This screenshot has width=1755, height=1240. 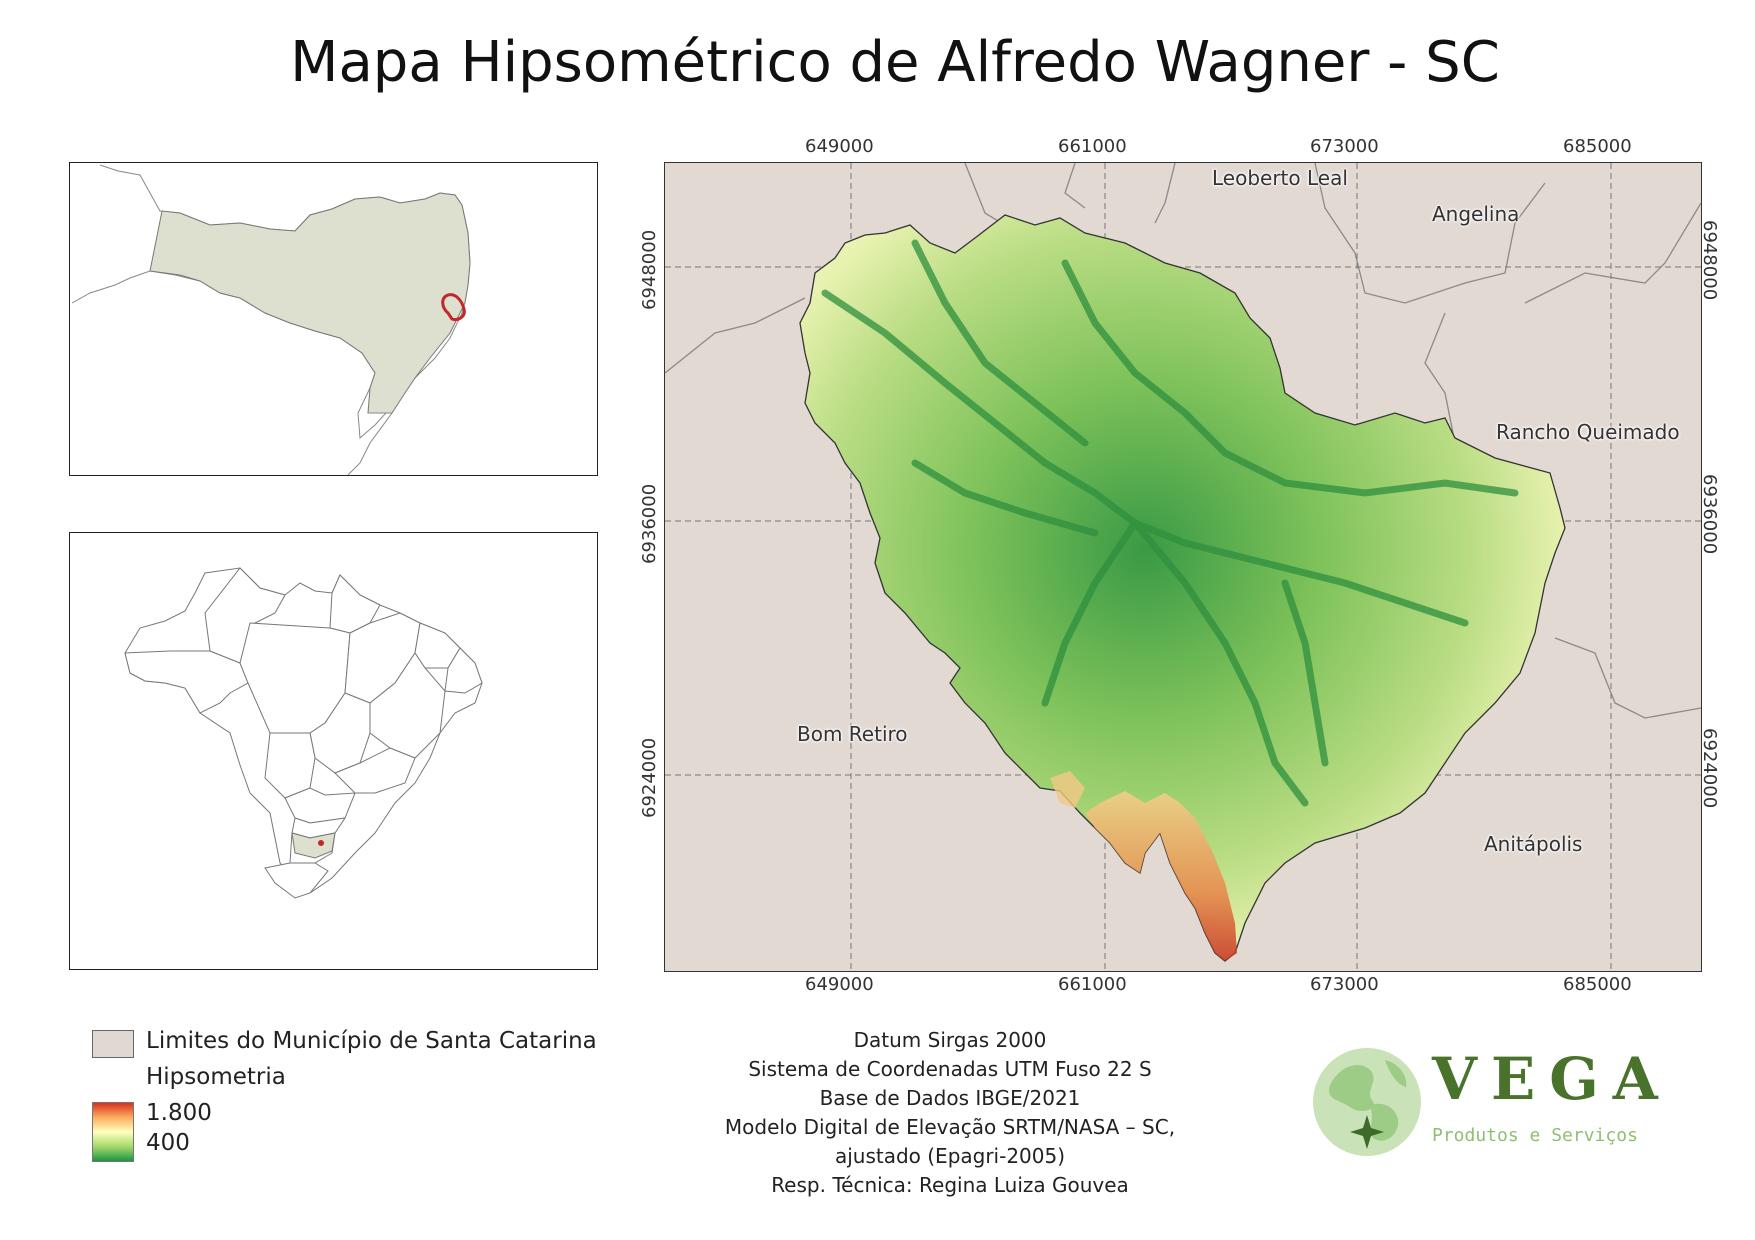 What do you see at coordinates (1533, 844) in the screenshot?
I see `place-anitapolis: Anitápolis` at bounding box center [1533, 844].